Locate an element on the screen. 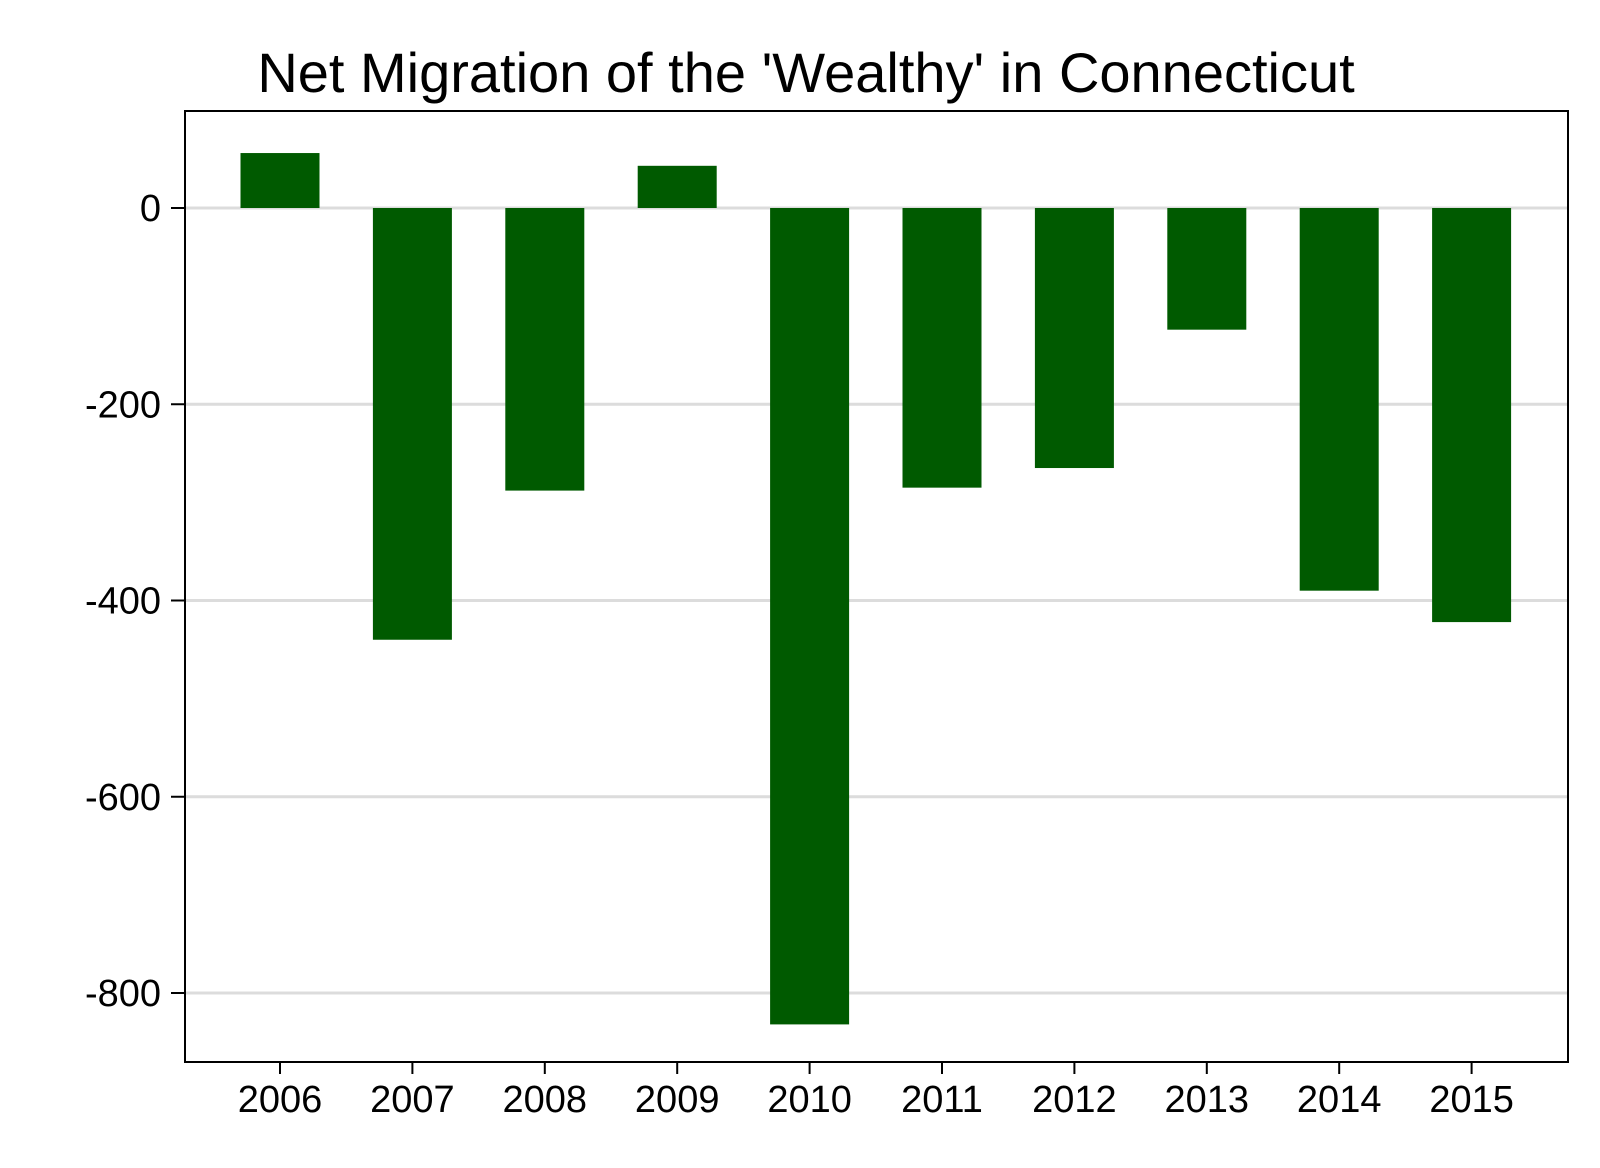  x-tick-label: 2015 is located at coordinates (1471, 1100).